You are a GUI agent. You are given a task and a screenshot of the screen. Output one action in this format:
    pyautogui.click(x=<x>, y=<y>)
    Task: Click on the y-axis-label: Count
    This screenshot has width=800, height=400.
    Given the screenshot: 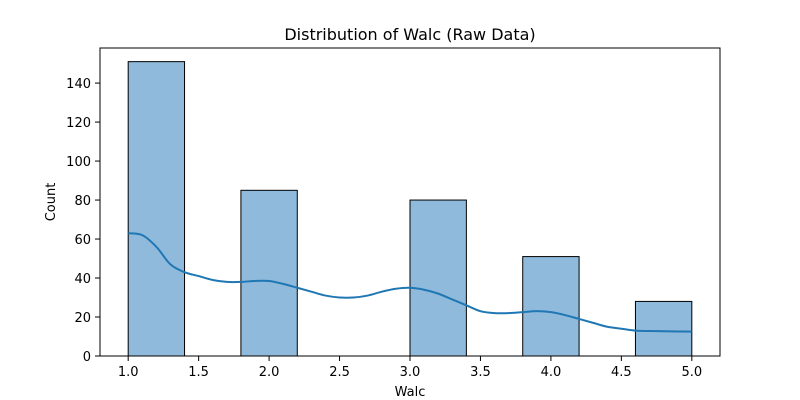 What is the action you would take?
    pyautogui.click(x=51, y=202)
    